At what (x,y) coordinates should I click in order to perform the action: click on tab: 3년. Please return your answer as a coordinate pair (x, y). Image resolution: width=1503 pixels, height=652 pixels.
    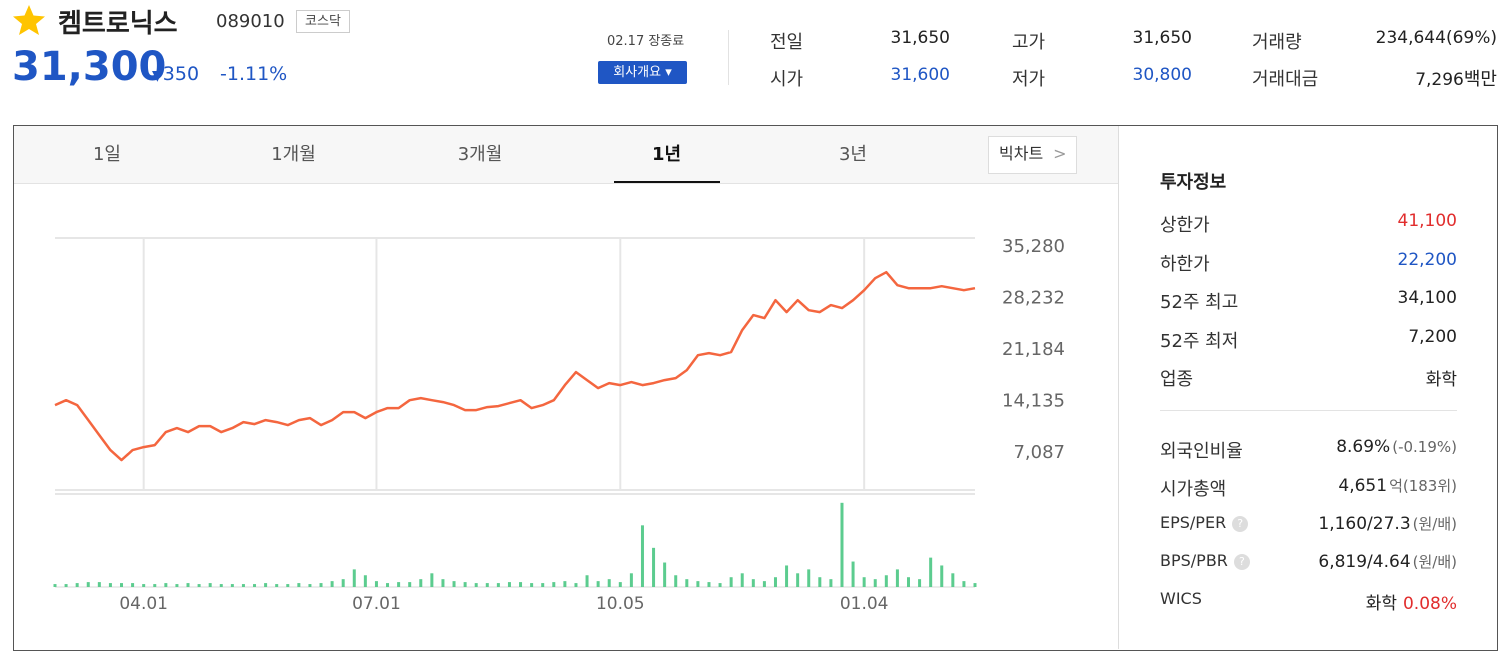
    Looking at the image, I should click on (852, 154).